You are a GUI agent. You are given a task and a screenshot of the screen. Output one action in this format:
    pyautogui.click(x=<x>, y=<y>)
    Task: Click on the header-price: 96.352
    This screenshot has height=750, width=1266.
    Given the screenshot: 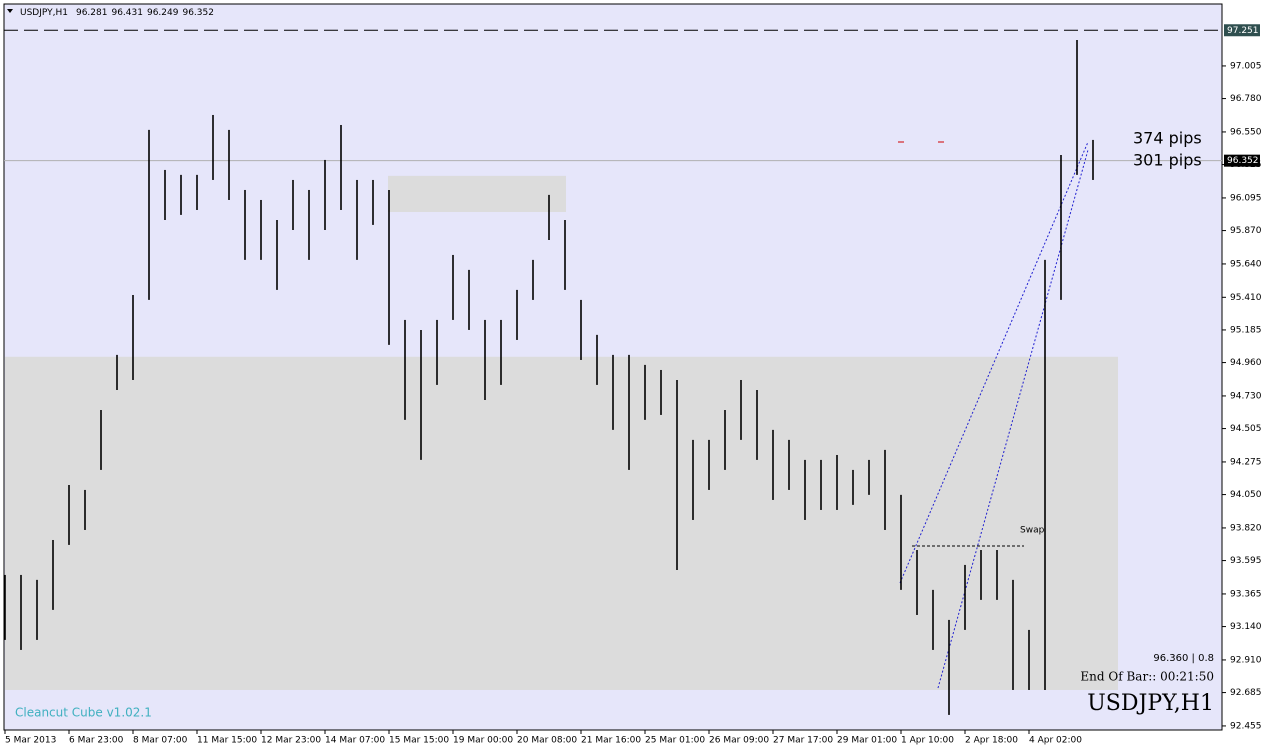 What is the action you would take?
    pyautogui.click(x=198, y=13)
    